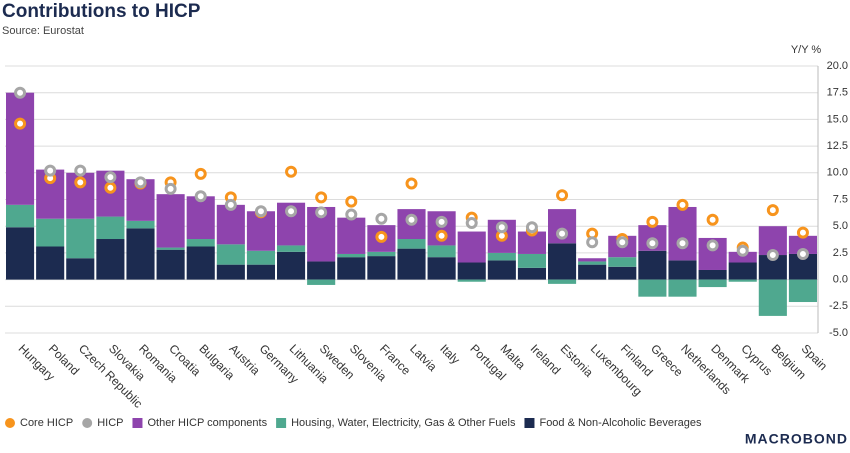 The image size is (850, 453). I want to click on y-tick-label: -2.5, so click(838, 306).